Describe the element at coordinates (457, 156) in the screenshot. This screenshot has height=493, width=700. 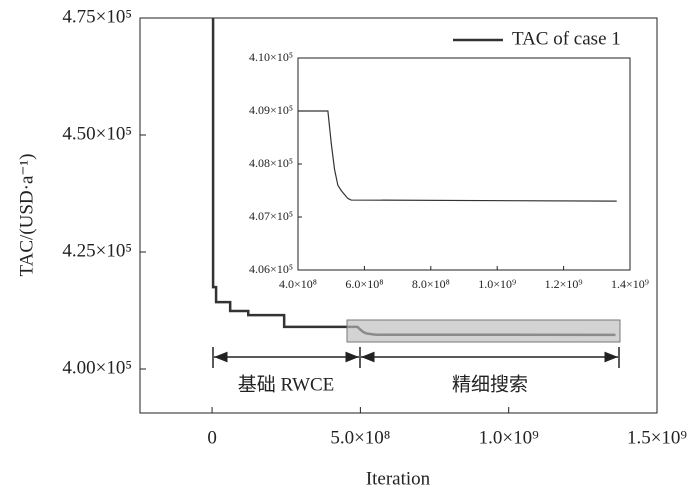
I see `data-line` at that location.